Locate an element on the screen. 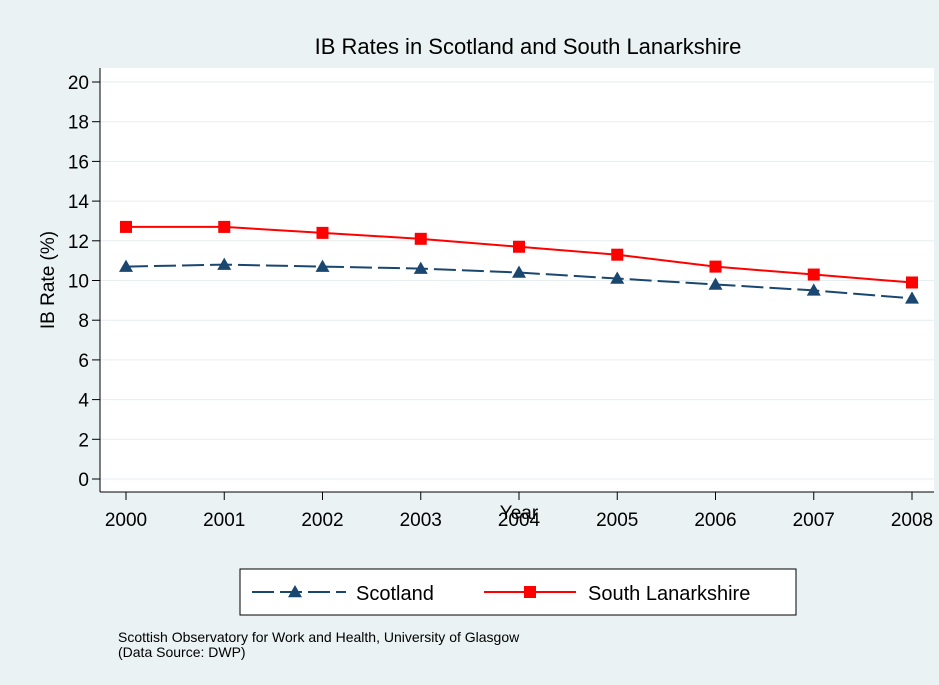 This screenshot has width=939, height=685. y-tick-label: 16 is located at coordinates (78, 162).